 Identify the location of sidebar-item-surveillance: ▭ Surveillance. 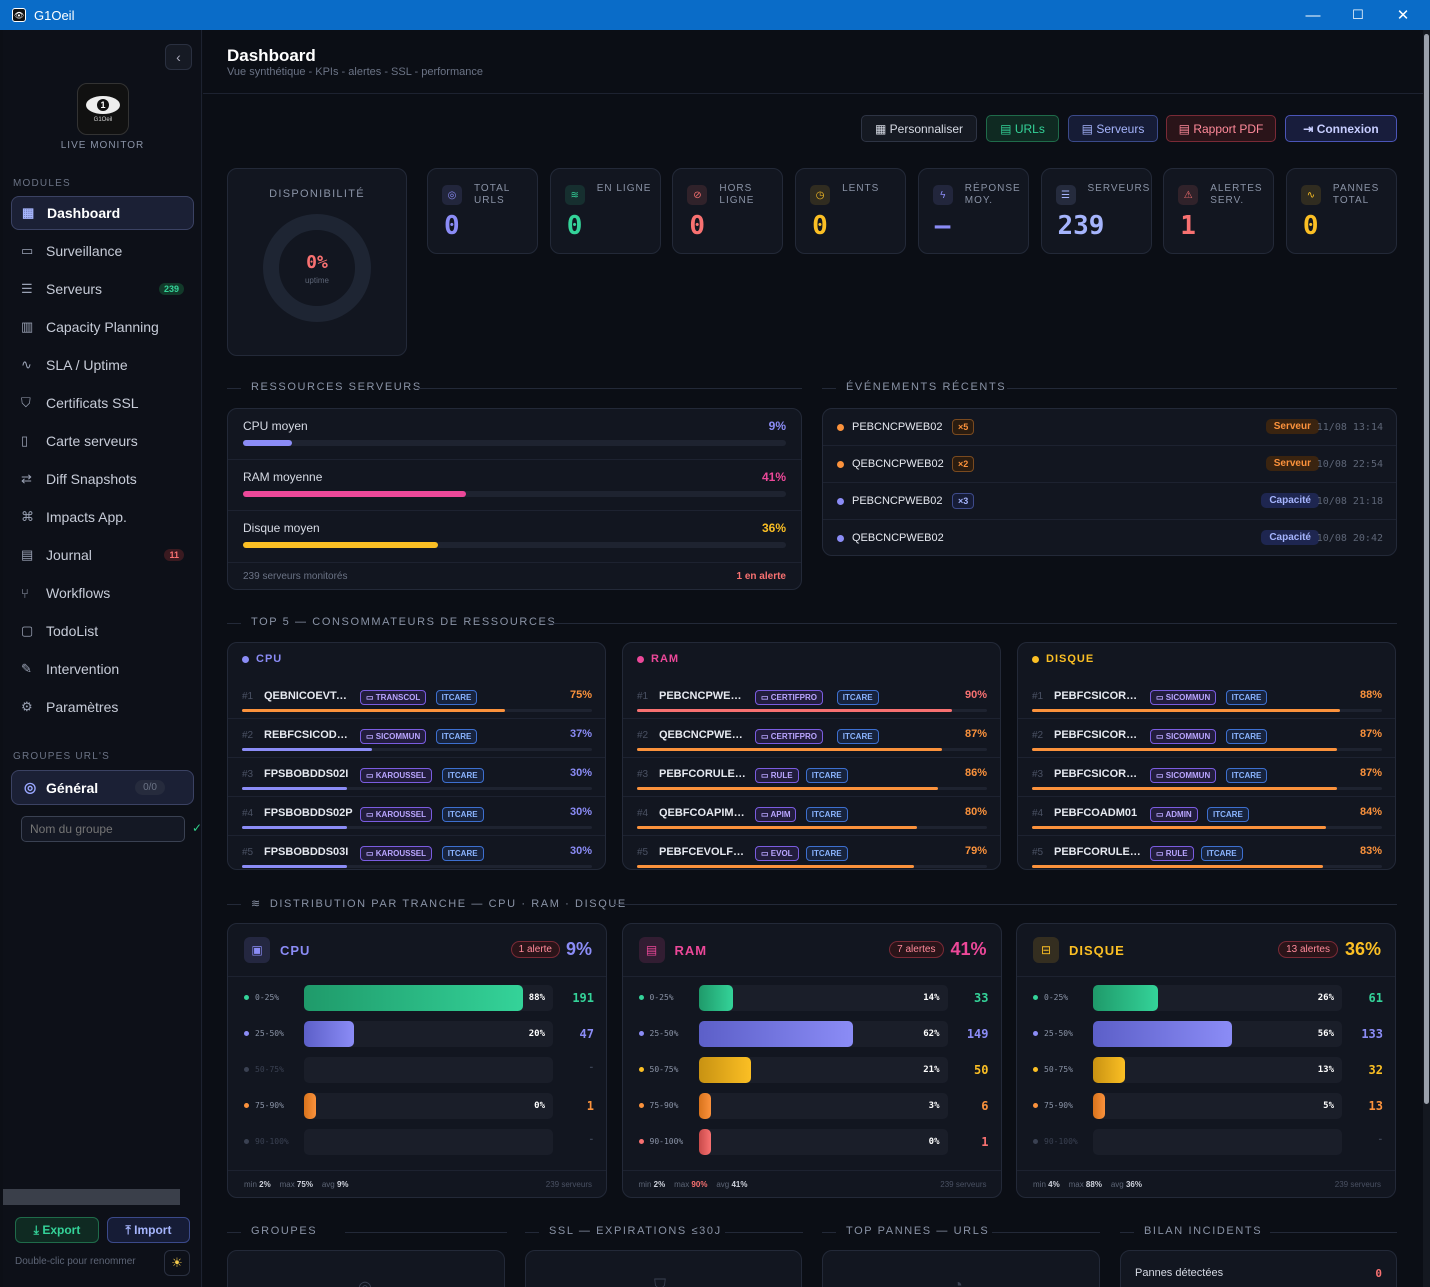
(102, 251).